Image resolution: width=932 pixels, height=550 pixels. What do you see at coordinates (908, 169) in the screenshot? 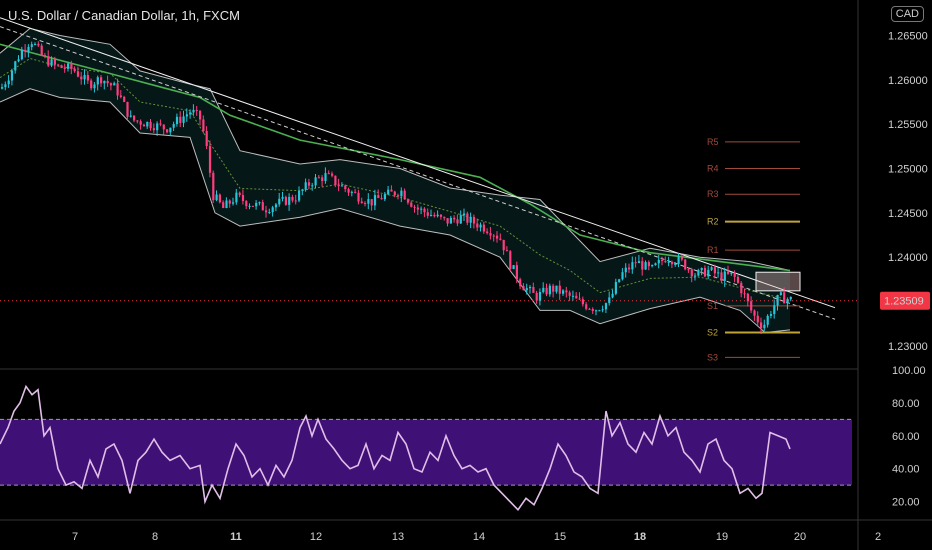
I see `price-tick-label: 1.25000` at bounding box center [908, 169].